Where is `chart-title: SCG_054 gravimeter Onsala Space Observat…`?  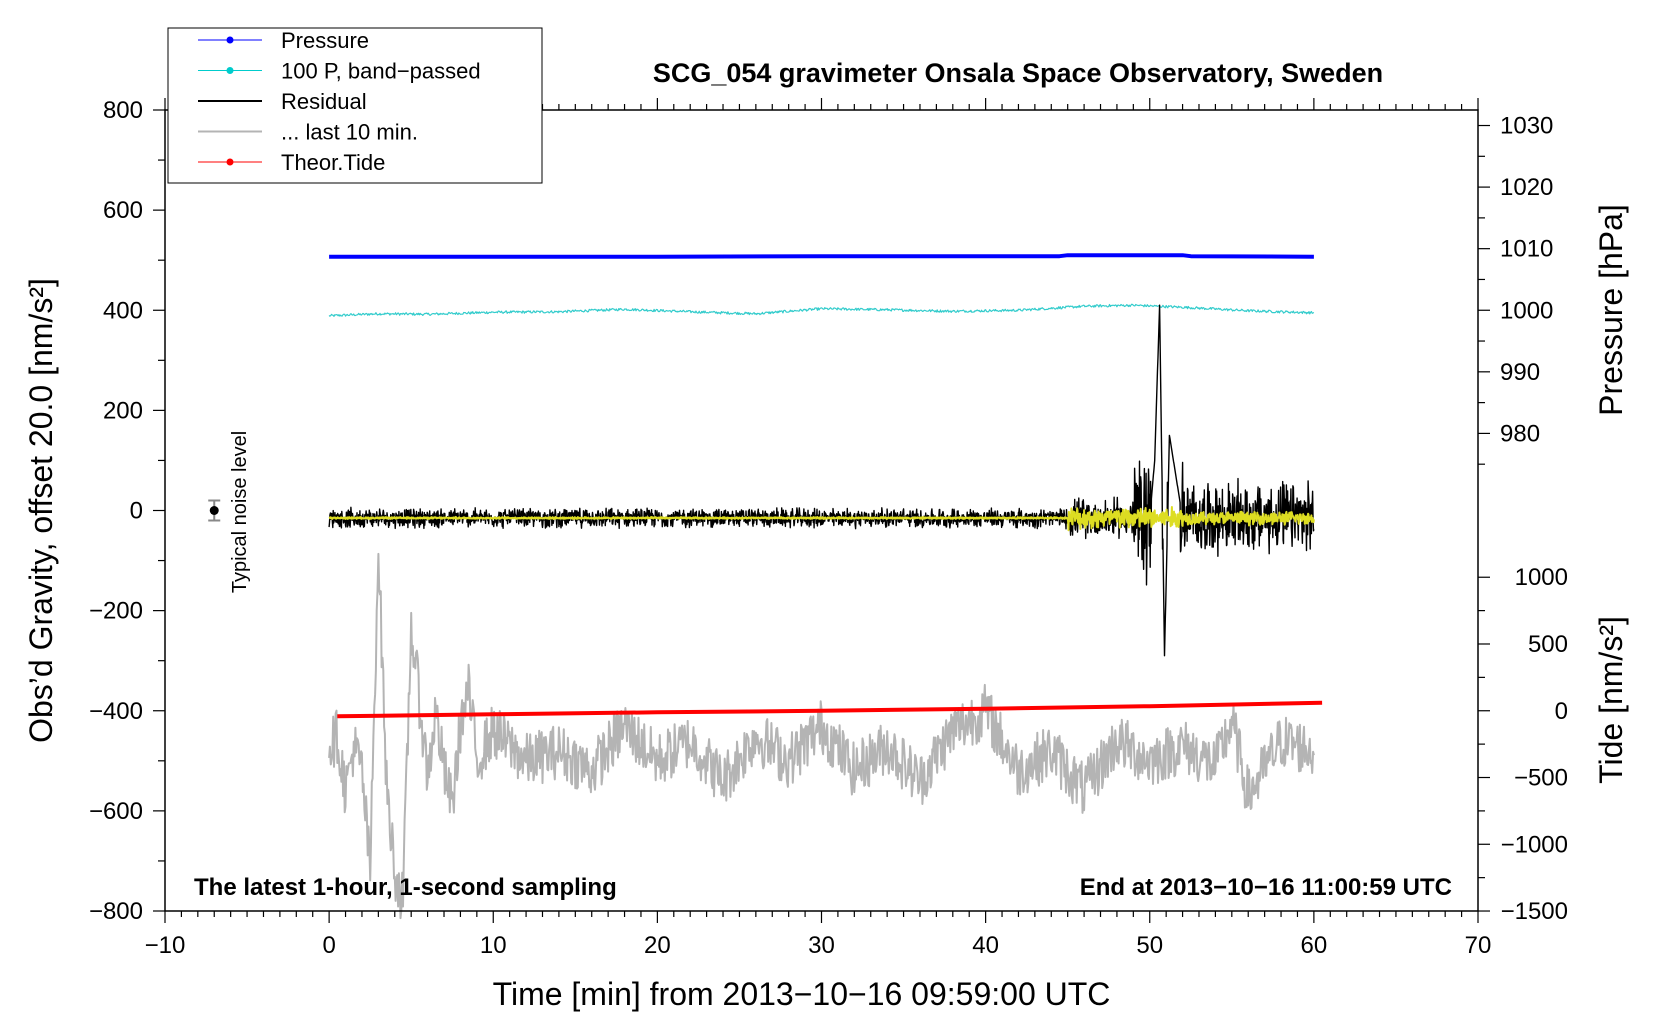
chart-title: SCG_054 gravimeter Onsala Space Observat… is located at coordinates (1018, 73).